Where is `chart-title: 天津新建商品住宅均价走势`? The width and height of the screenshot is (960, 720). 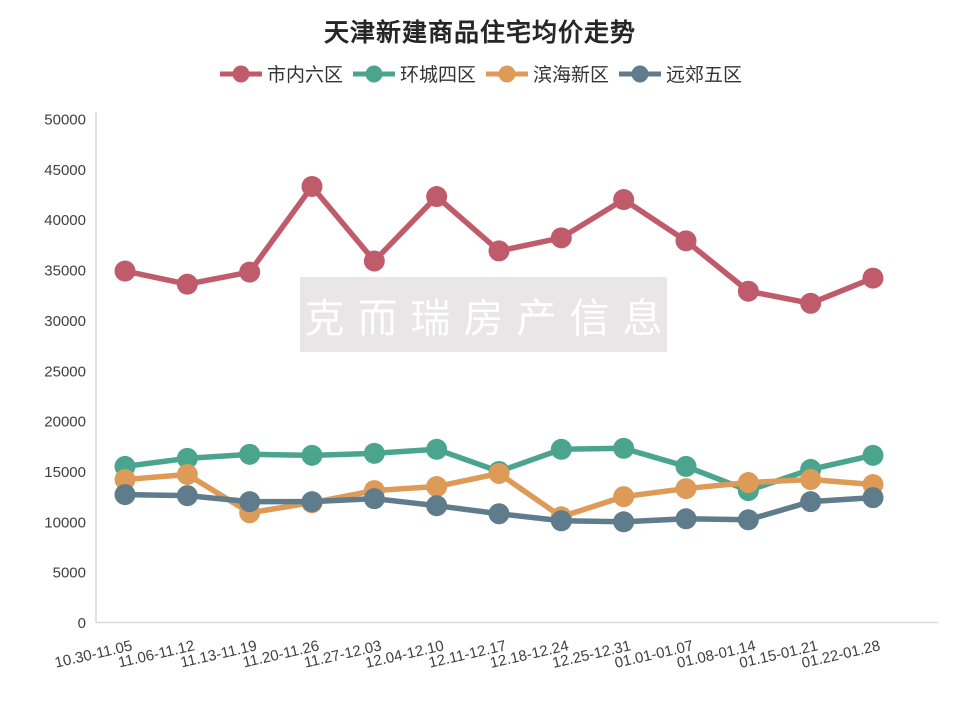 chart-title: 天津新建商品住宅均价走势 is located at coordinates (479, 33).